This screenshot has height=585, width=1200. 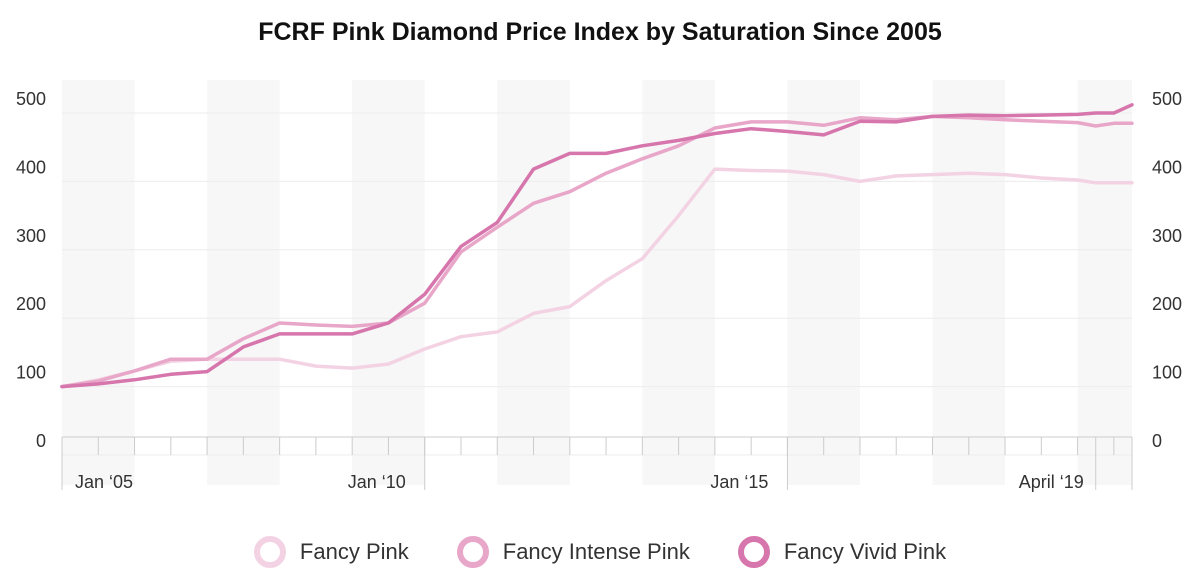 I want to click on y-tick-label-right: 400, so click(x=1167, y=167).